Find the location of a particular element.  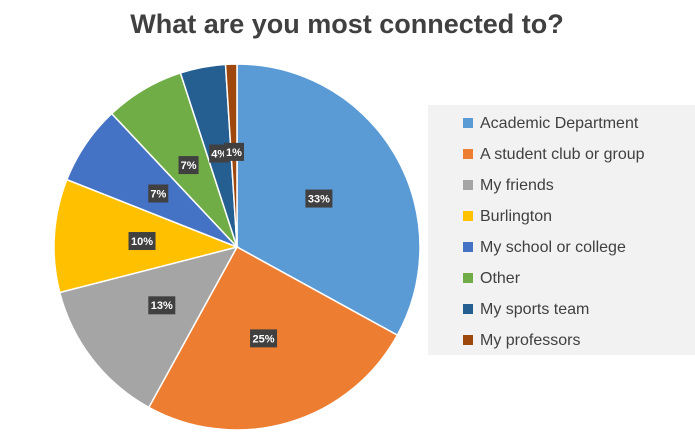

legend-label: Other is located at coordinates (500, 278).